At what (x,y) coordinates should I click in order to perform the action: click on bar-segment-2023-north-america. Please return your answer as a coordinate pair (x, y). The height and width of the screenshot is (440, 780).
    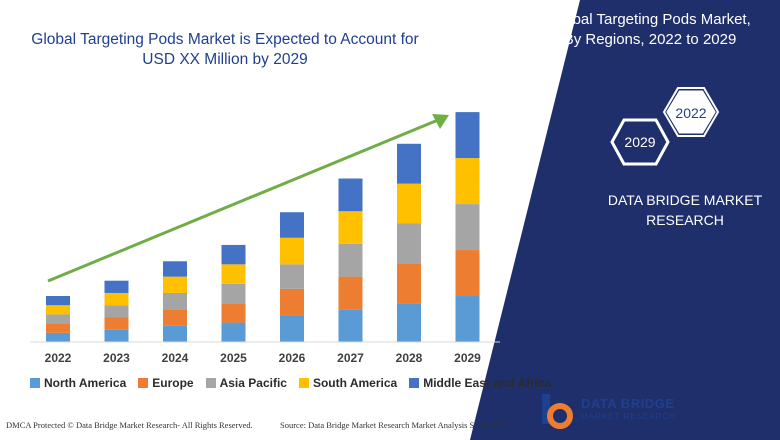
    Looking at the image, I should click on (116, 335).